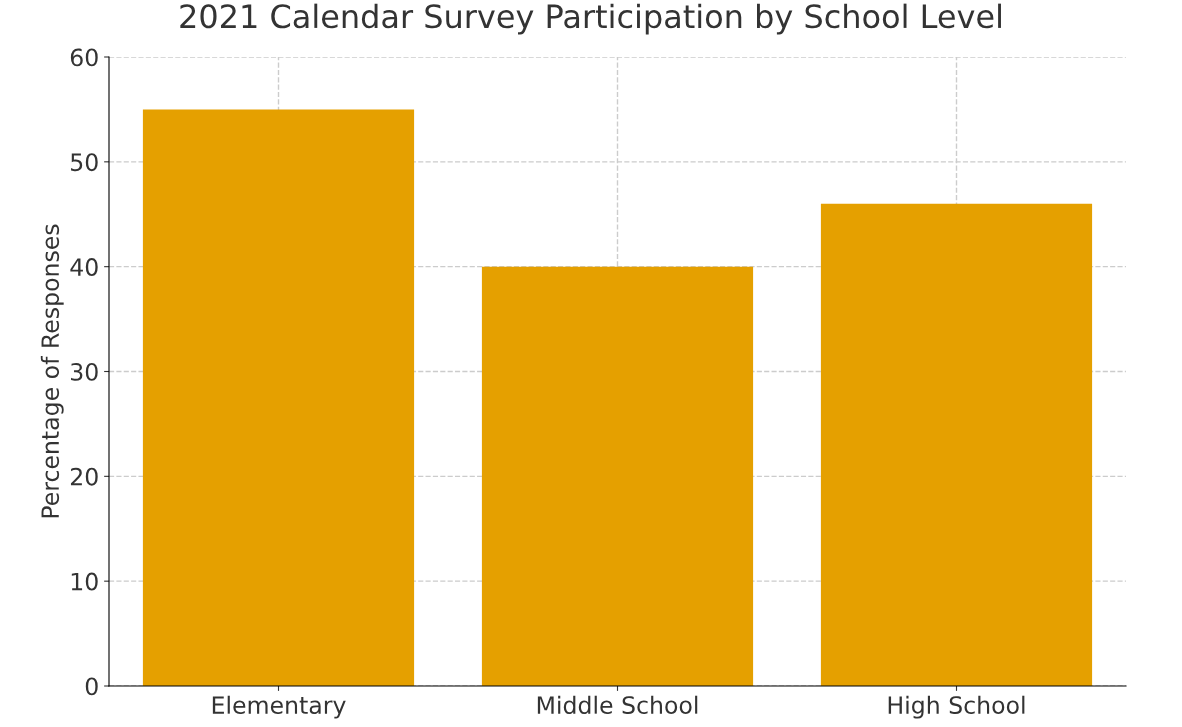 The width and height of the screenshot is (1182, 727). What do you see at coordinates (84, 57) in the screenshot?
I see `y-tick-label: 60` at bounding box center [84, 57].